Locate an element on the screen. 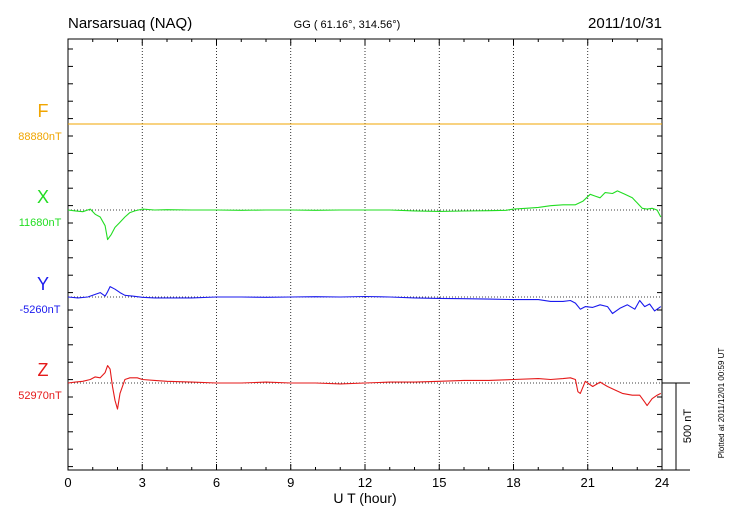 The width and height of the screenshot is (730, 520). x-tick-label: 9 is located at coordinates (290, 482).